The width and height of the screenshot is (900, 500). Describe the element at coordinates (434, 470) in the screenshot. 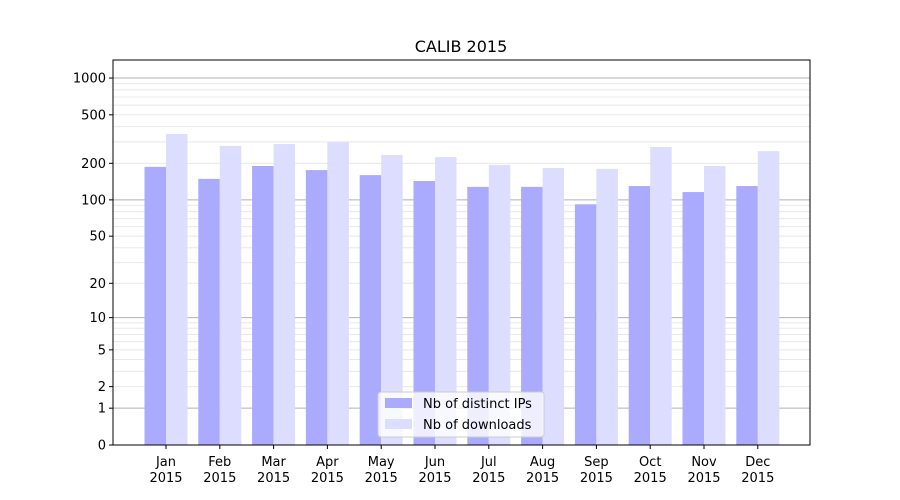

I see `x-tick-label: Jun 2015` at that location.